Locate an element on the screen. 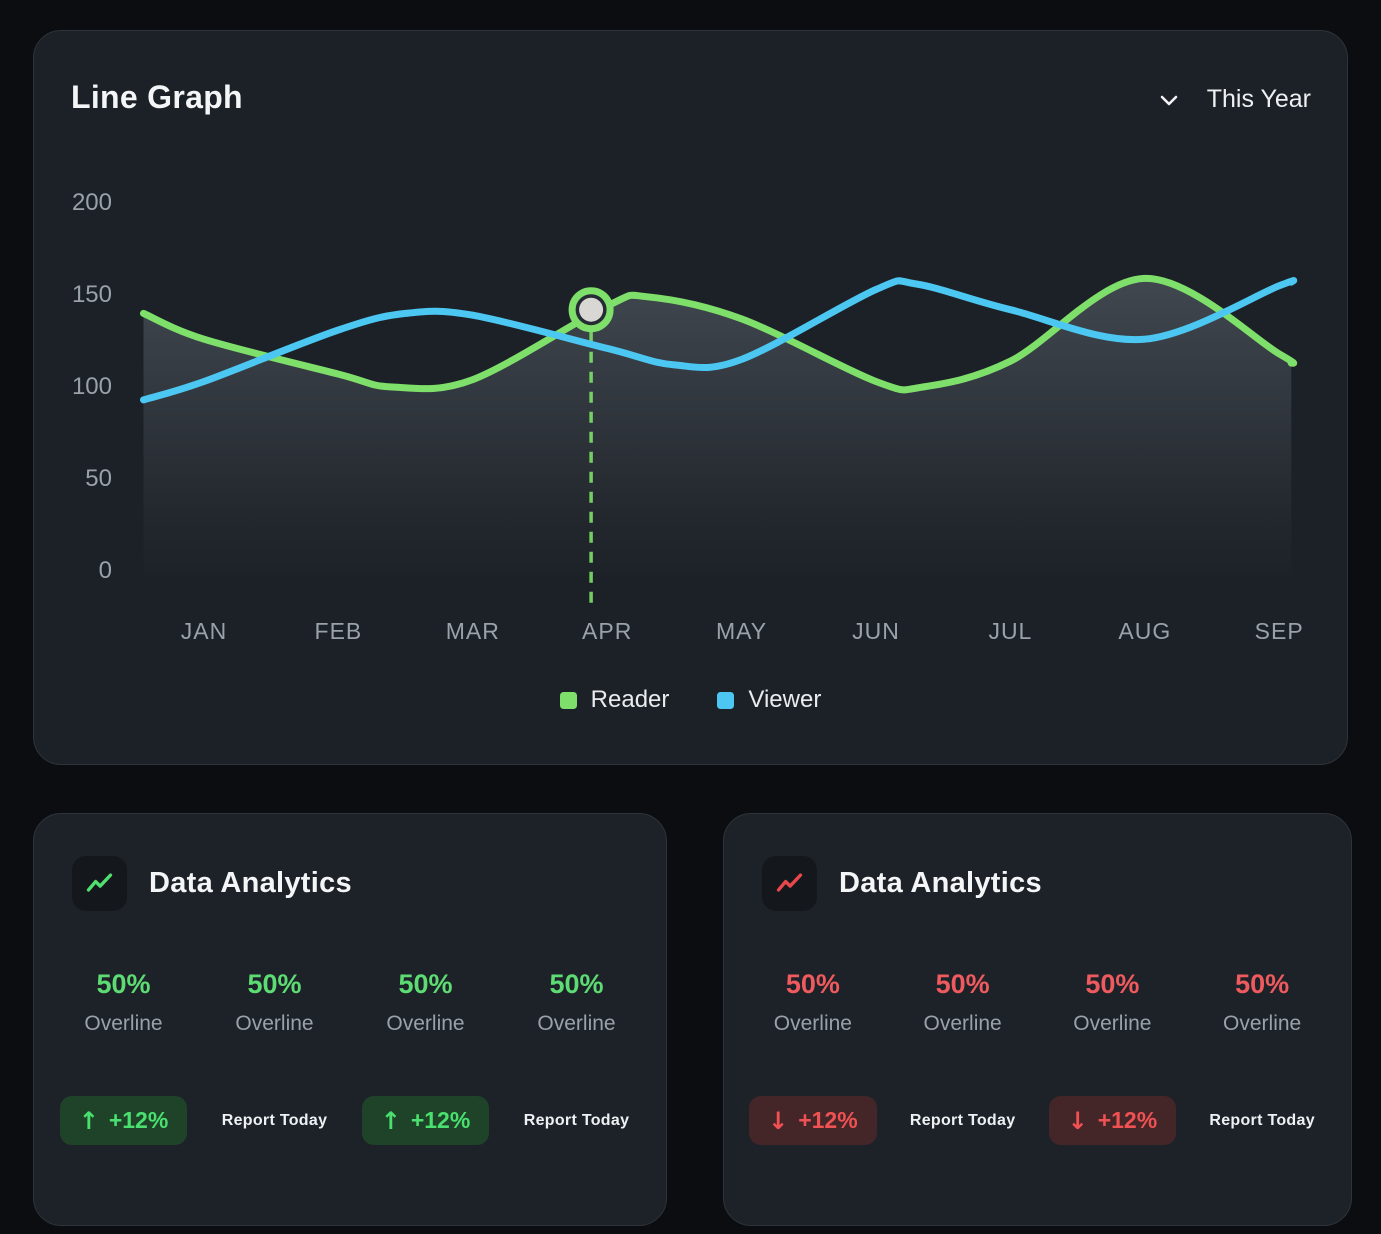 Image resolution: width=1381 pixels, height=1234 pixels. y-axis-label: 200 is located at coordinates (91, 202).